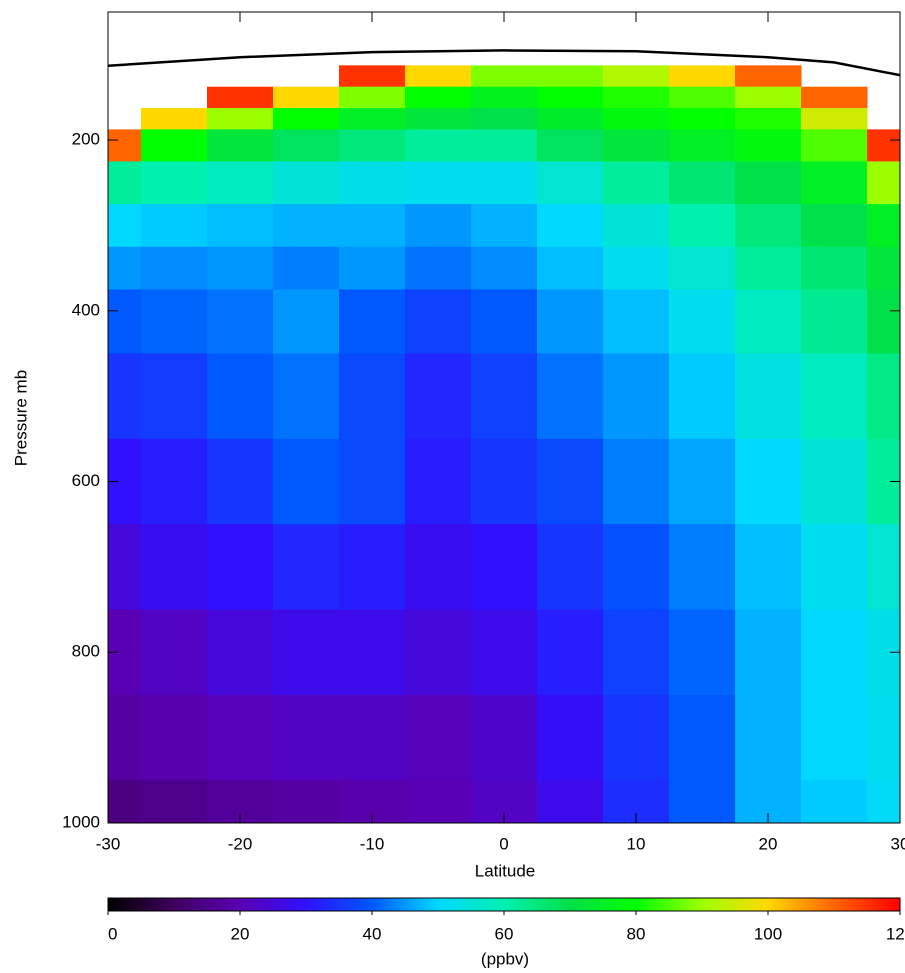 The image size is (905, 973). I want to click on colorbar-tick-label: 40, so click(372, 933).